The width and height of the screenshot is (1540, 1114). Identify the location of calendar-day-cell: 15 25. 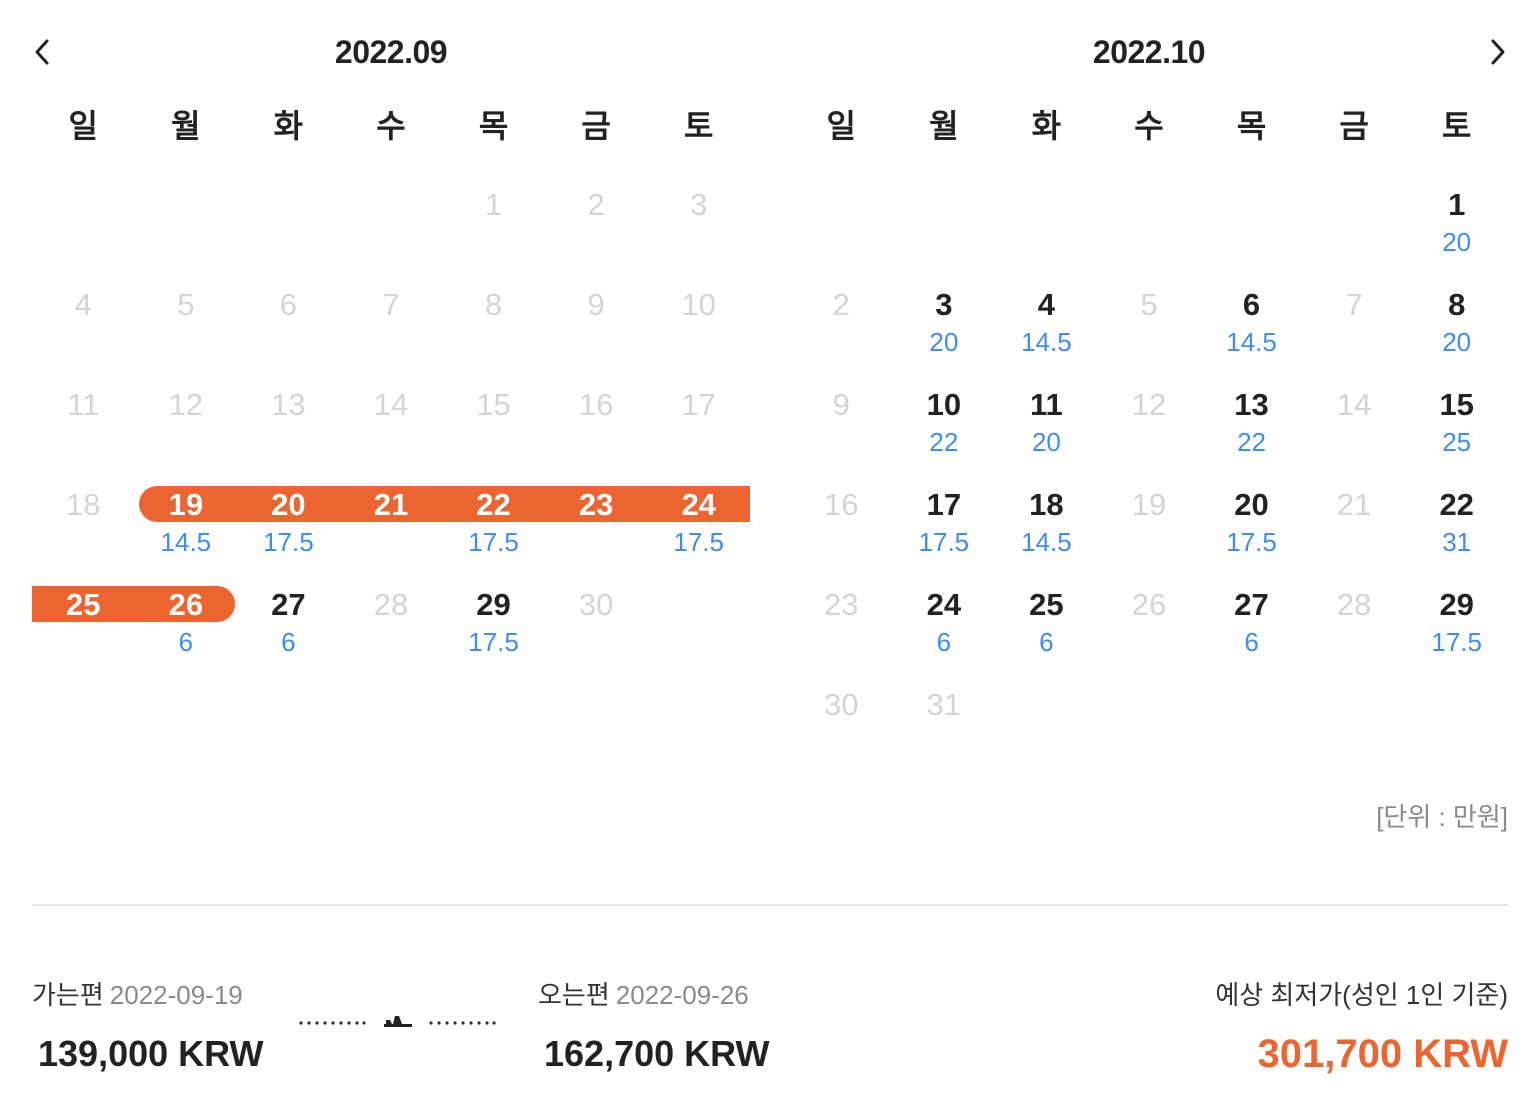
(1456, 420).